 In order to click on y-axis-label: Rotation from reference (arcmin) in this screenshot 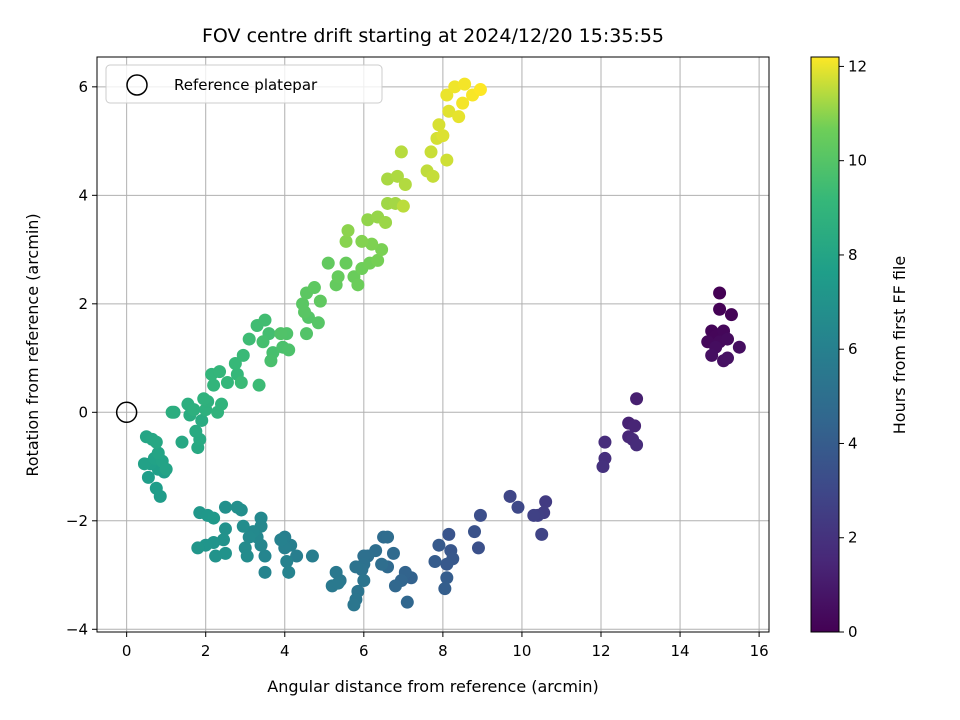, I will do `click(32, 344)`.